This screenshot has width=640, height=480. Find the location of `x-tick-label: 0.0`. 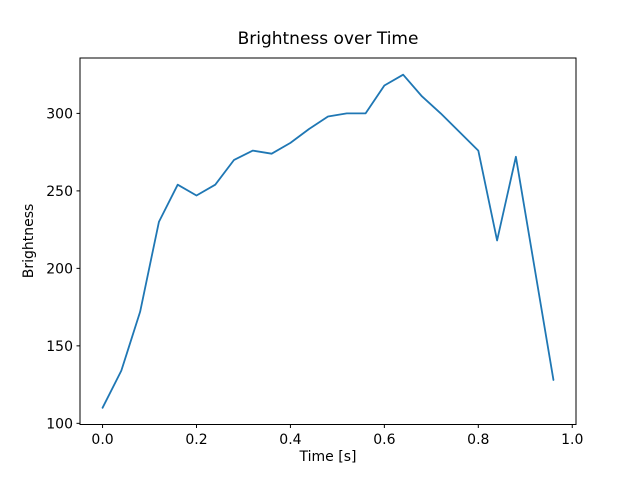

x-tick-label: 0.0 is located at coordinates (102, 440).